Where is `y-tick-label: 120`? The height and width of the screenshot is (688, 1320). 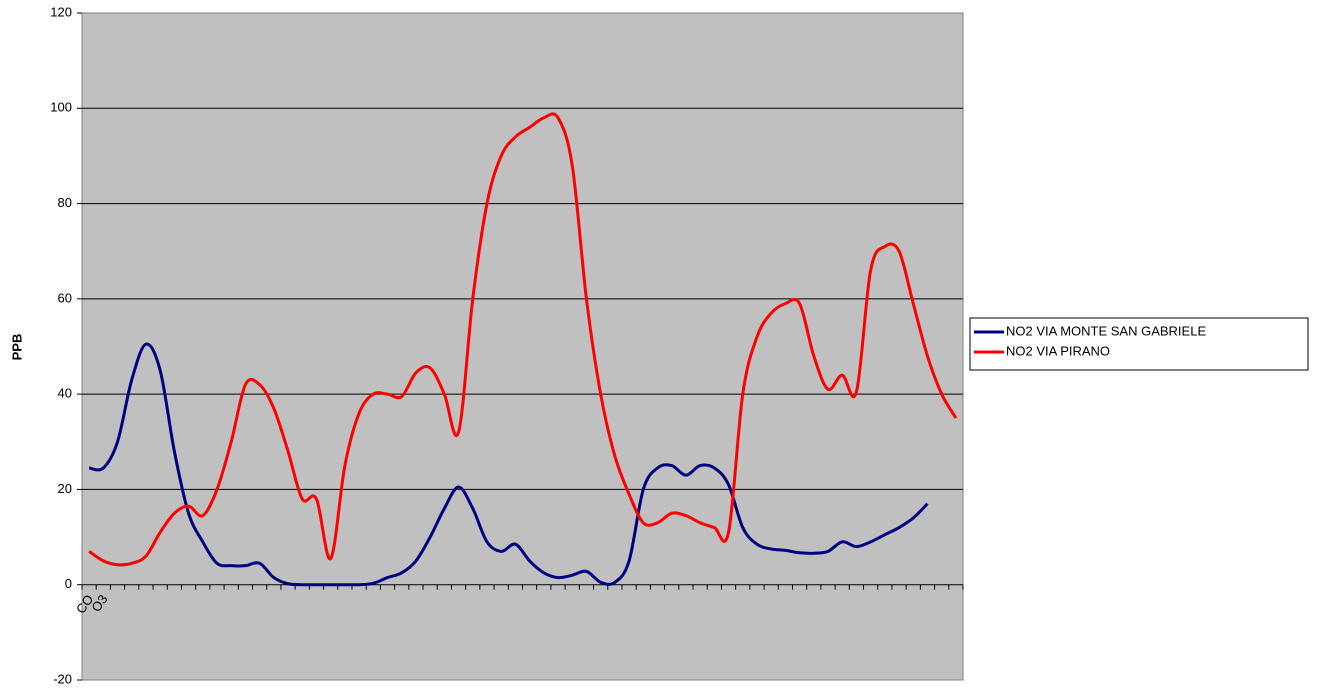
y-tick-label: 120 is located at coordinates (61, 11).